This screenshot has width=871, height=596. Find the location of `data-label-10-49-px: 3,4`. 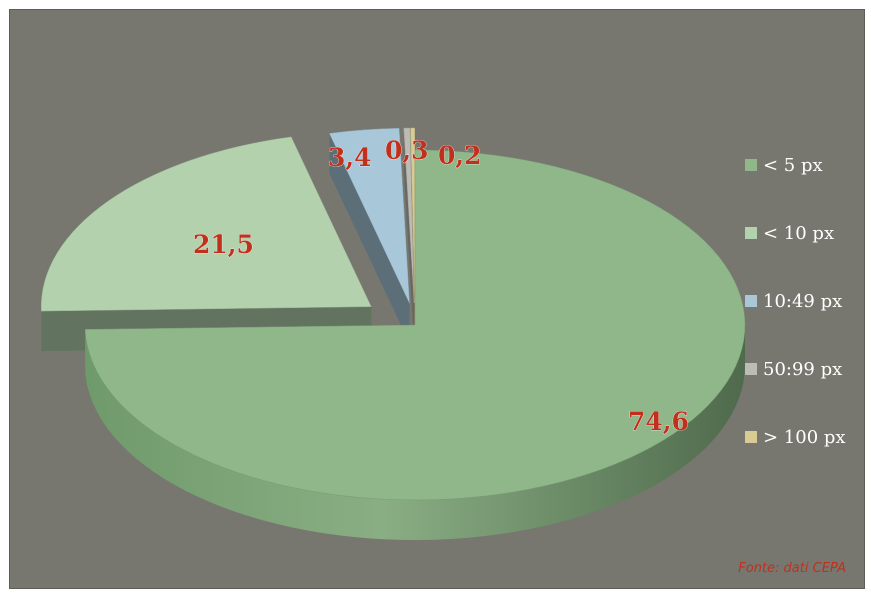

data-label-10-49-px: 3,4 is located at coordinates (350, 157).